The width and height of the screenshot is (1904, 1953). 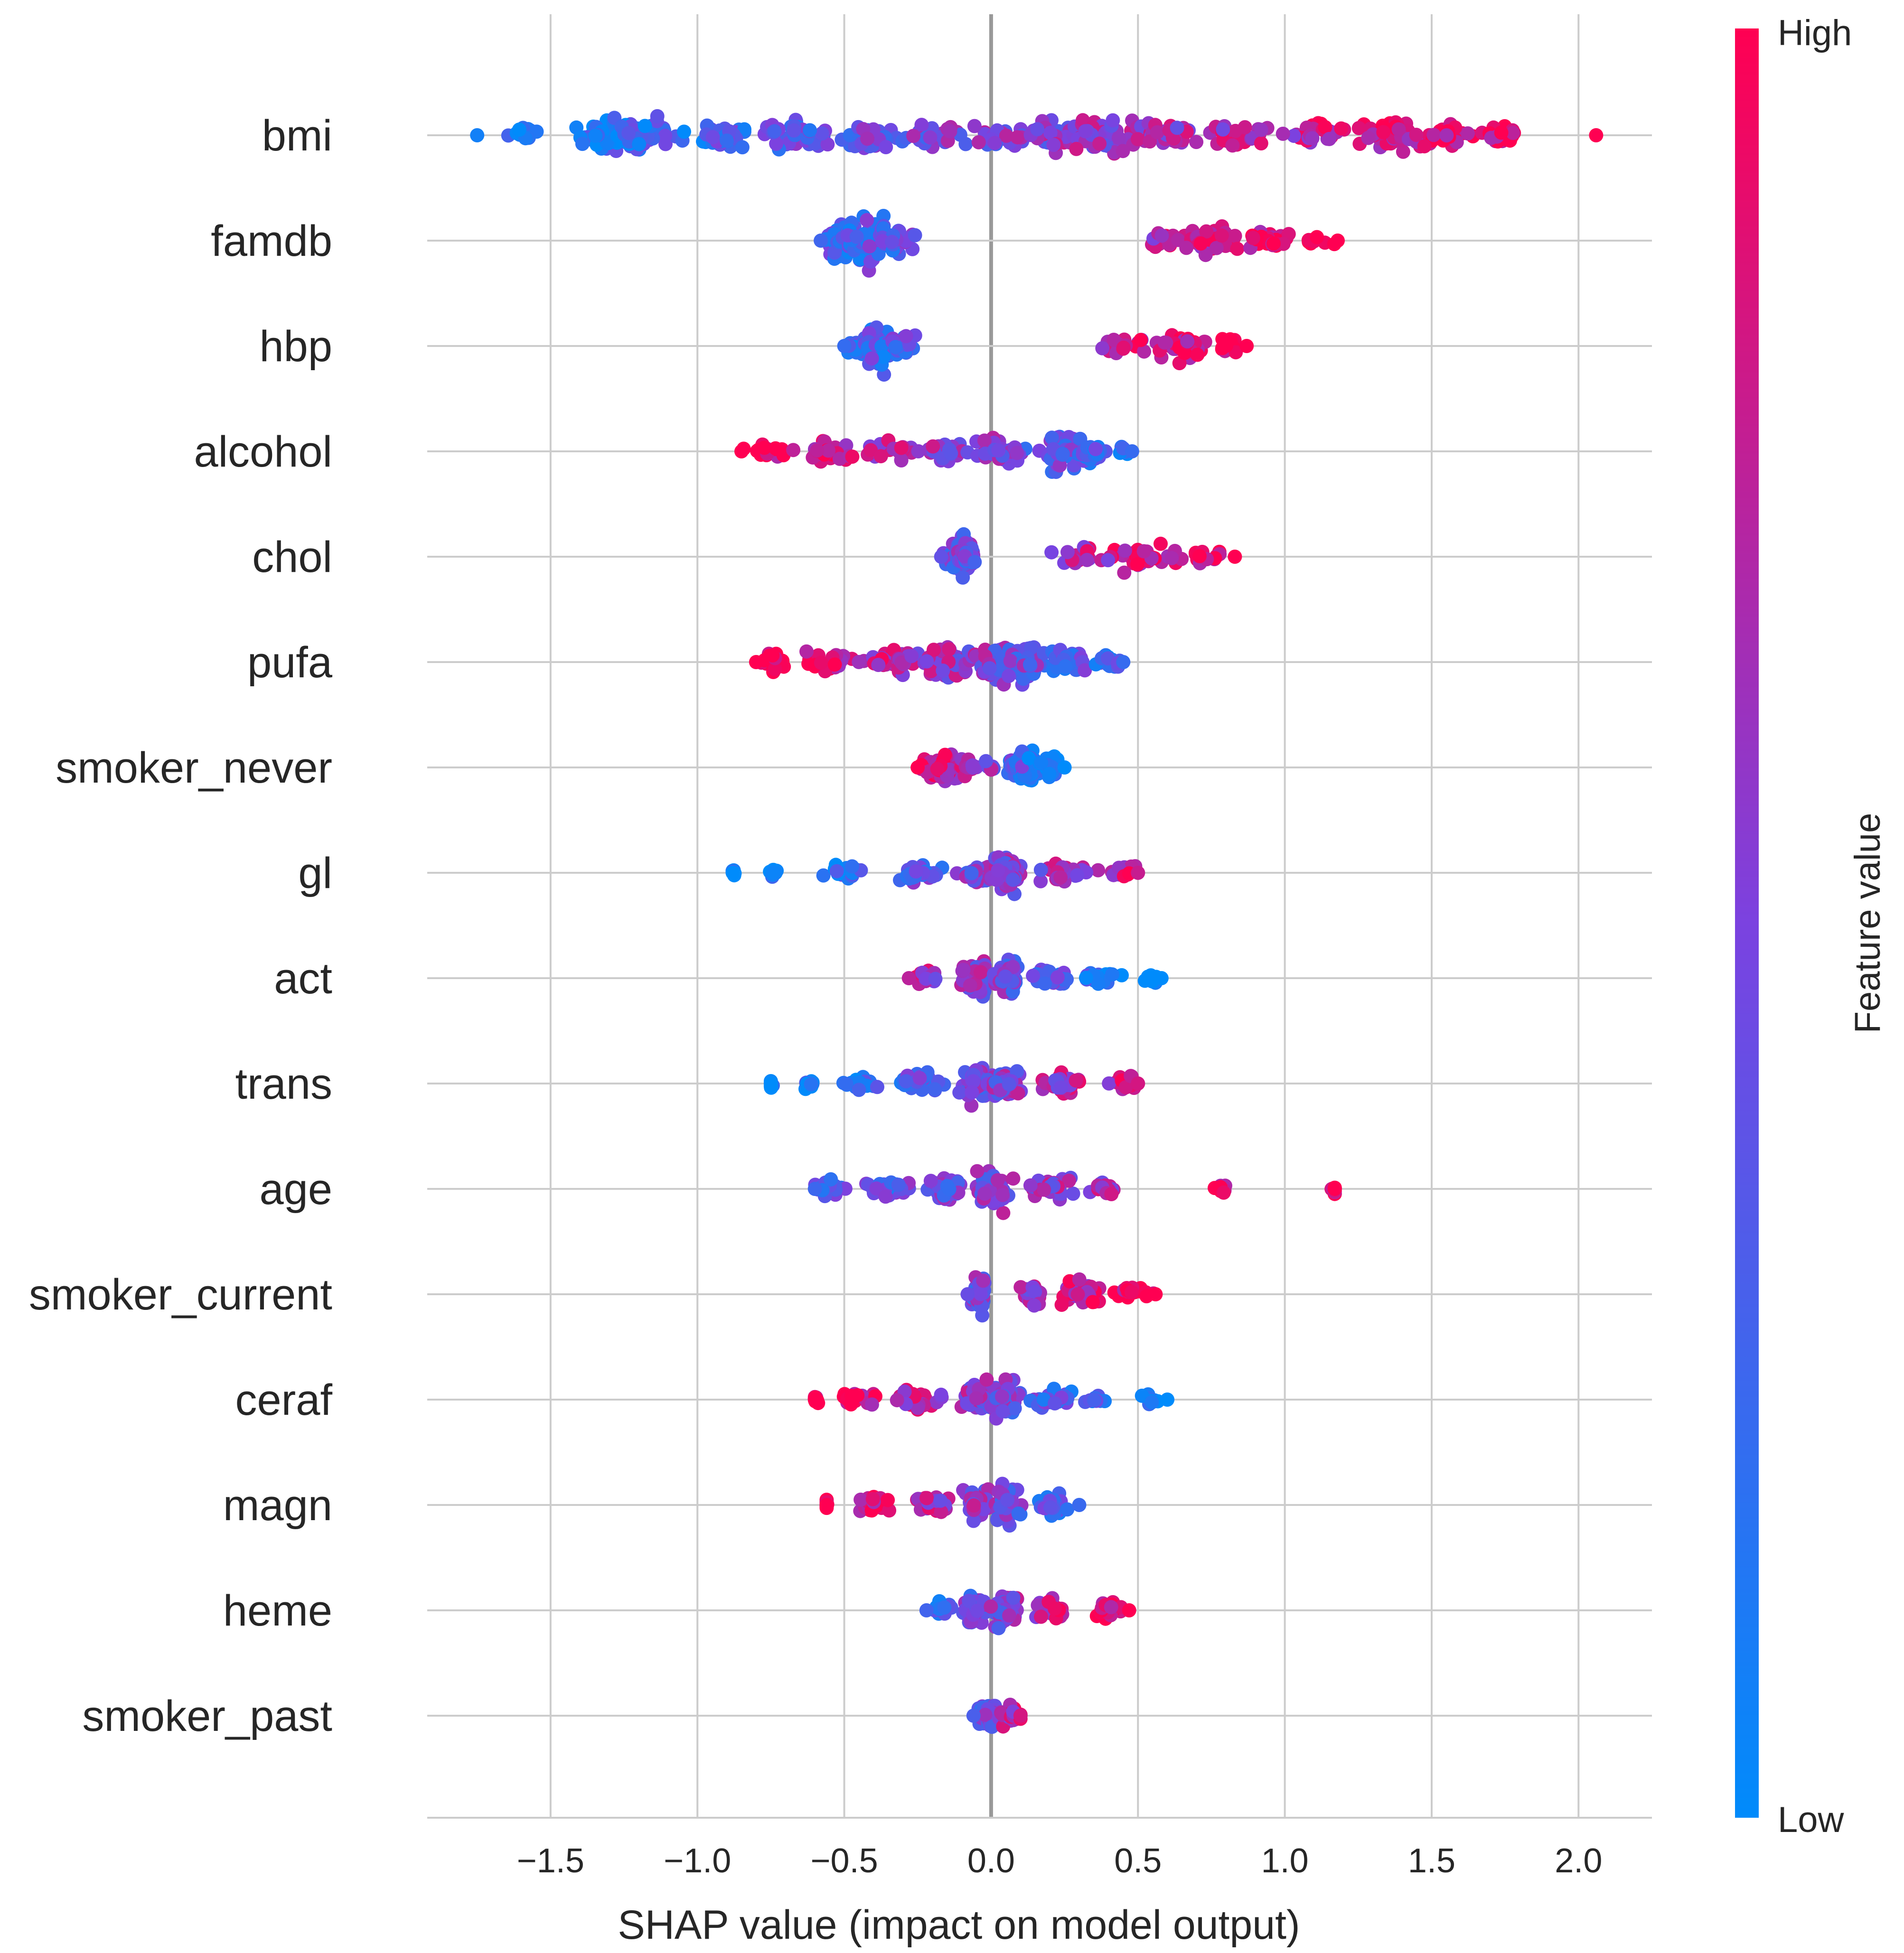 I want to click on feature-label-famdb: famdb, so click(x=271, y=241).